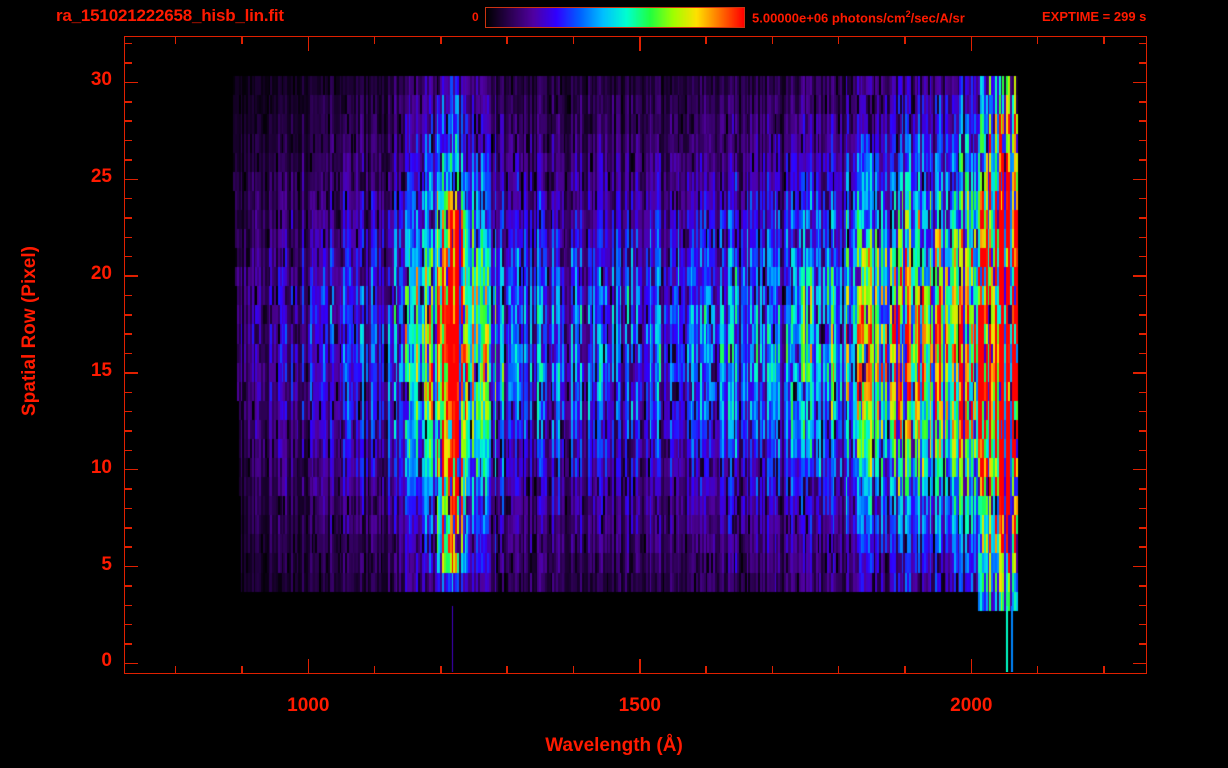 This screenshot has height=768, width=1228. I want to click on exptime-label: EXPTIME = 299 s, so click(1094, 16).